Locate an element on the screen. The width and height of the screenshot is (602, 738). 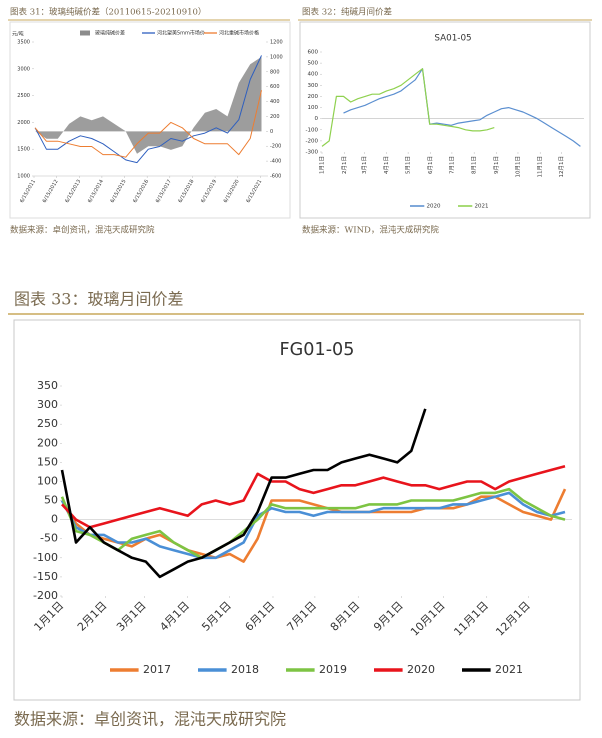
y2-tick-label: -600 is located at coordinates (275, 177).